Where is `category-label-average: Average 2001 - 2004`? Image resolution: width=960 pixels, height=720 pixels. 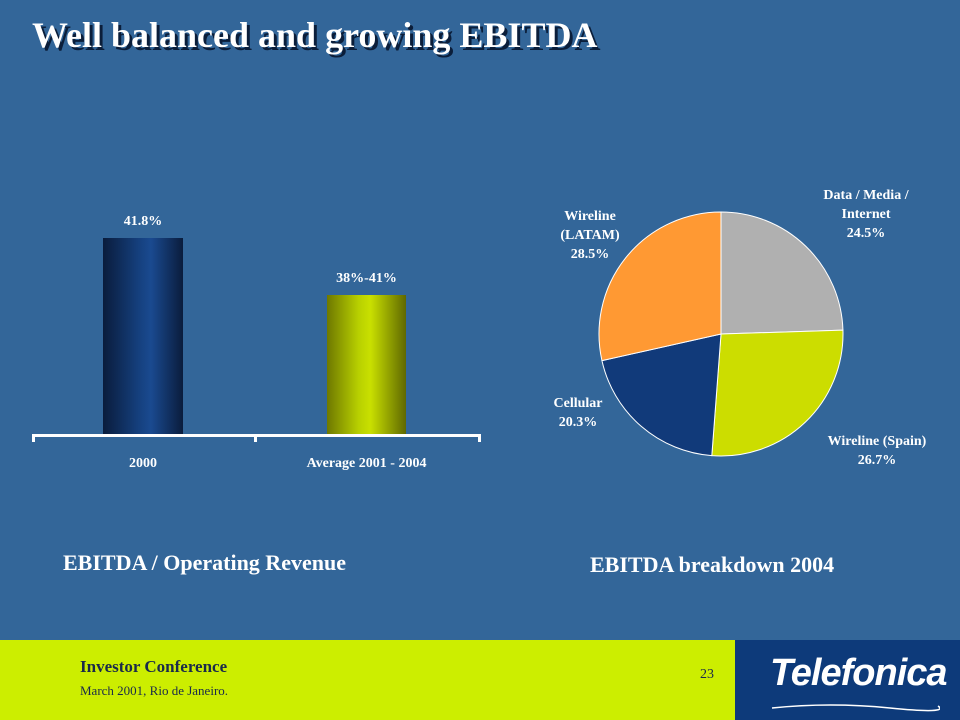
category-label-average: Average 2001 - 2004 is located at coordinates (366, 463).